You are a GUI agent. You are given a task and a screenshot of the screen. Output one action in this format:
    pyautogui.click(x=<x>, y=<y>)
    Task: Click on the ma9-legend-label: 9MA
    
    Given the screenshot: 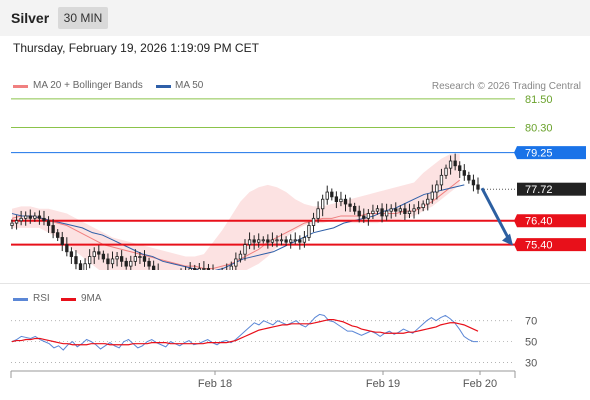 What is the action you would take?
    pyautogui.click(x=91, y=298)
    